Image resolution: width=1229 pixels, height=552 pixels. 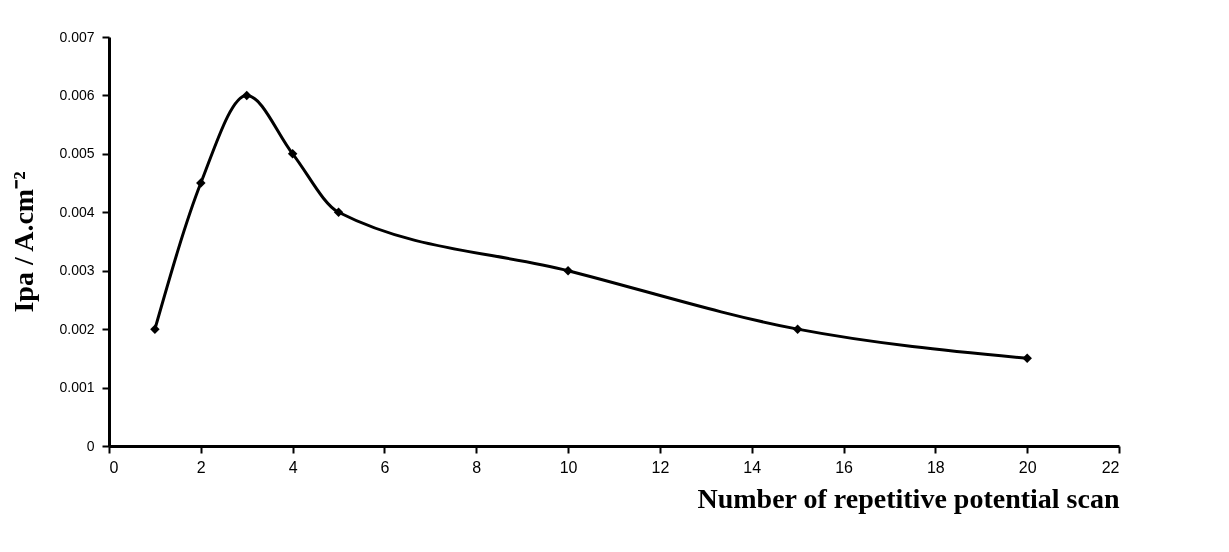 I want to click on x-tick-label: 10, so click(x=568, y=467).